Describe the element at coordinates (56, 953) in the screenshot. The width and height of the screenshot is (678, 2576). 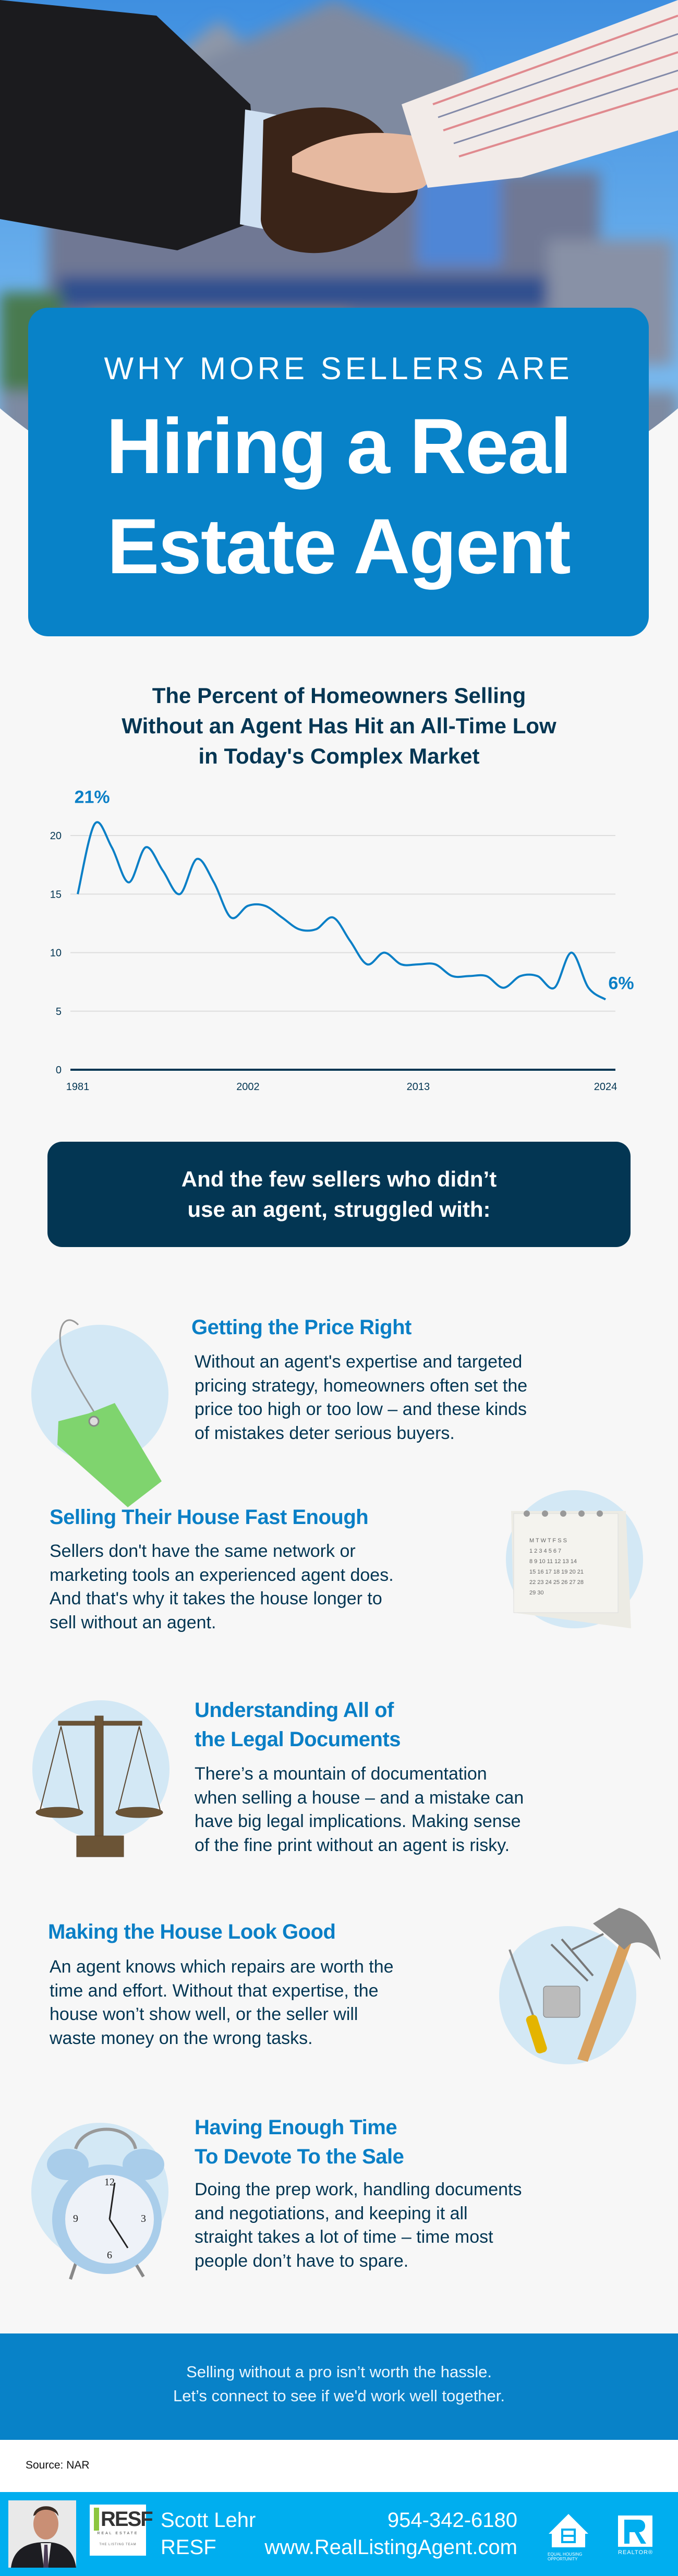
I see `y-tick-label: 10` at that location.